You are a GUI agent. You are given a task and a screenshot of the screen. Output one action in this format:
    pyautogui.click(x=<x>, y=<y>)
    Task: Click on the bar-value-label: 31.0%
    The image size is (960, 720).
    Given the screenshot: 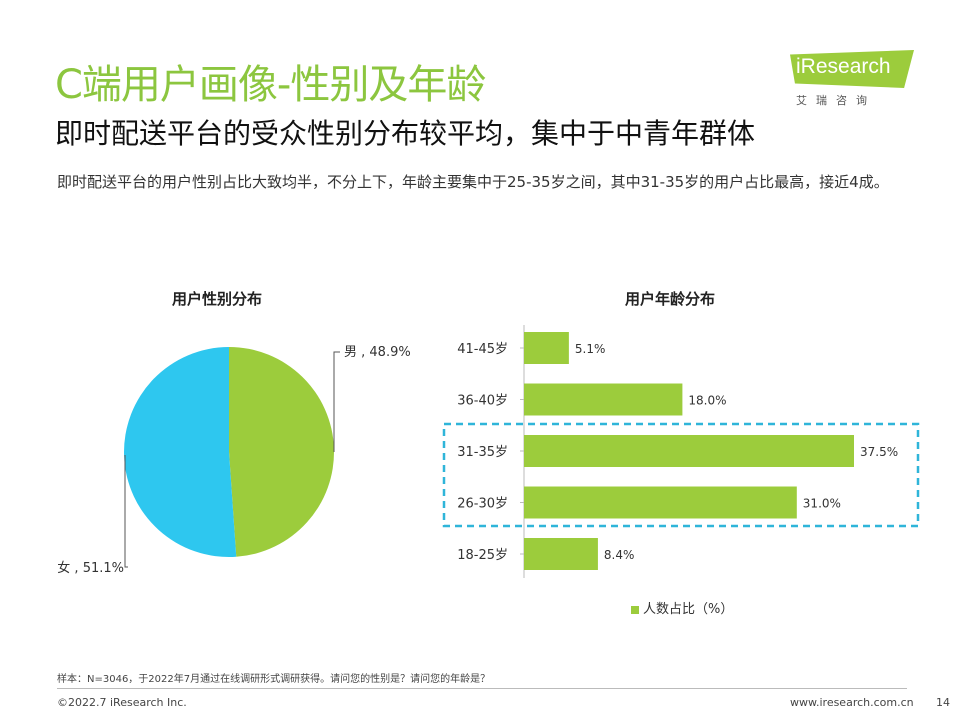 What is the action you would take?
    pyautogui.click(x=822, y=504)
    